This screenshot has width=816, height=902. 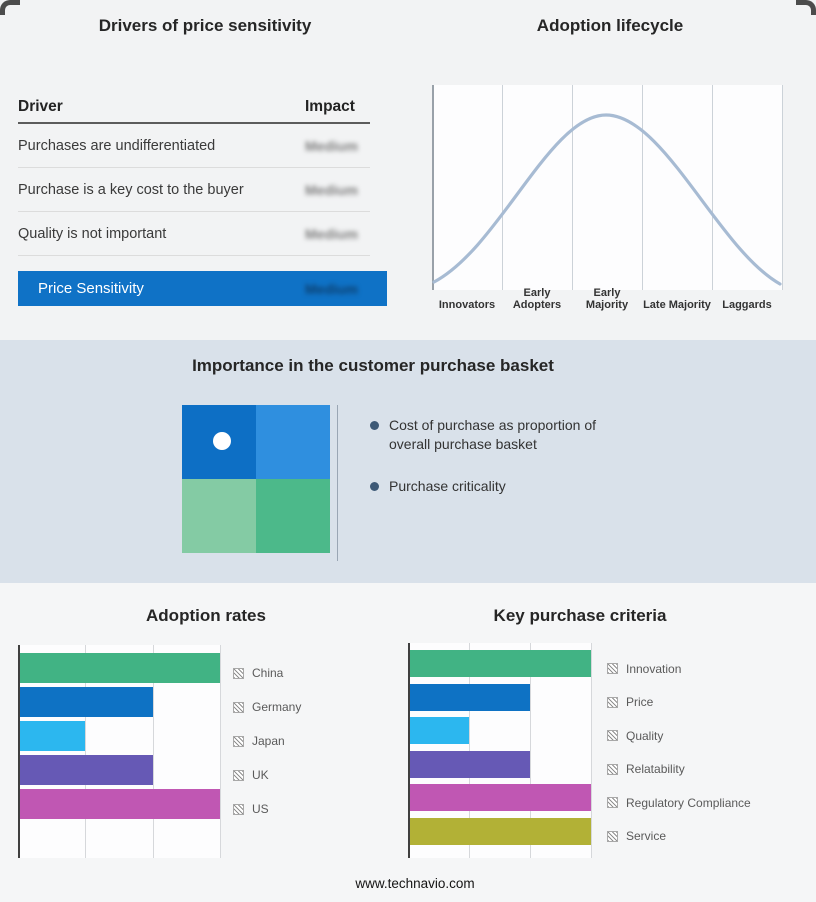 I want to click on legend-item: Innovation, so click(x=679, y=669).